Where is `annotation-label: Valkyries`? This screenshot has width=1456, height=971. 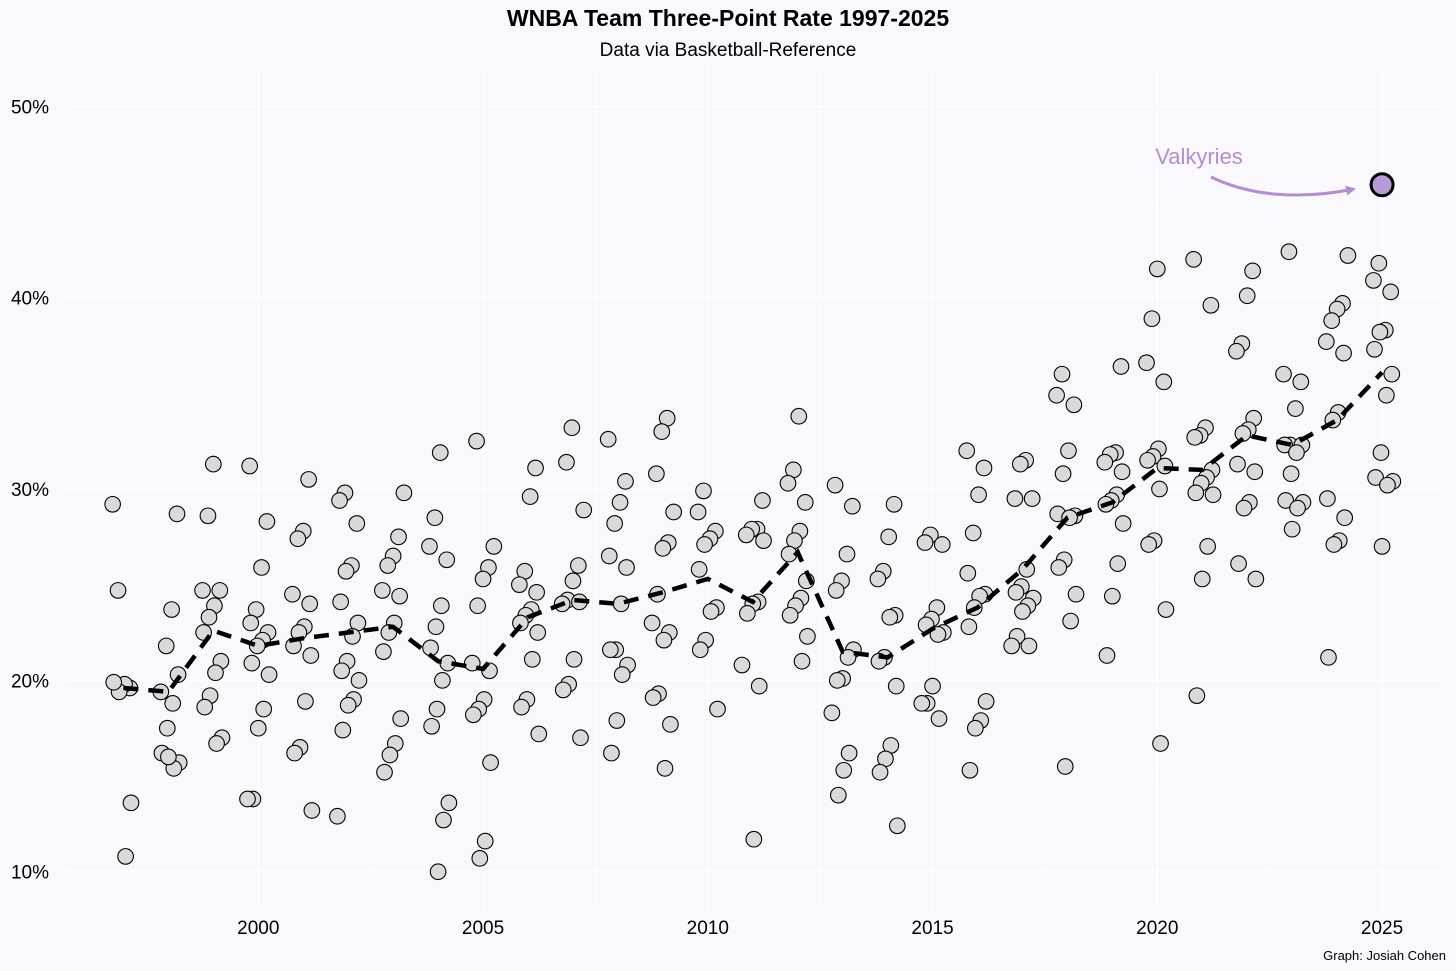
annotation-label: Valkyries is located at coordinates (1199, 156).